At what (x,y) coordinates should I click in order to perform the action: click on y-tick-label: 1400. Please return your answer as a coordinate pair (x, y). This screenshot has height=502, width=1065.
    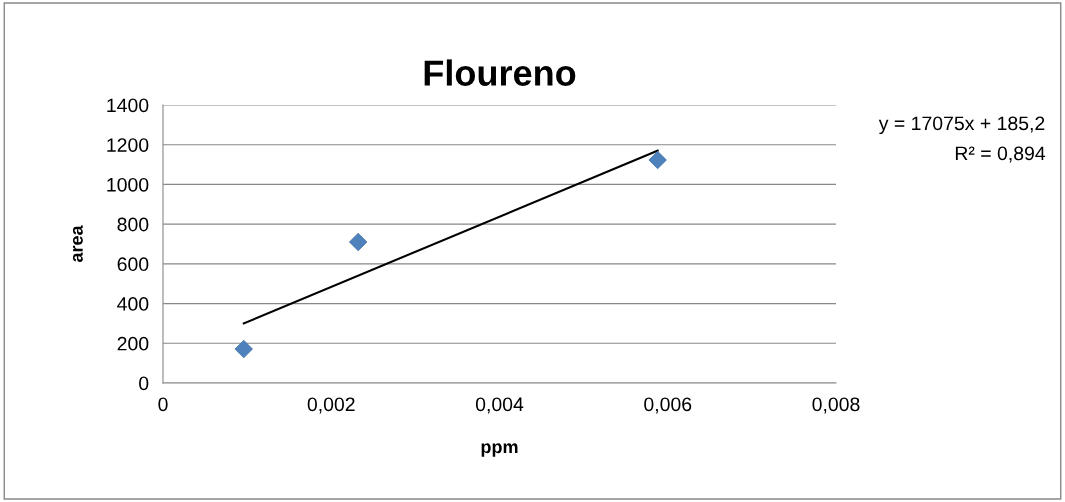
    Looking at the image, I should click on (128, 105).